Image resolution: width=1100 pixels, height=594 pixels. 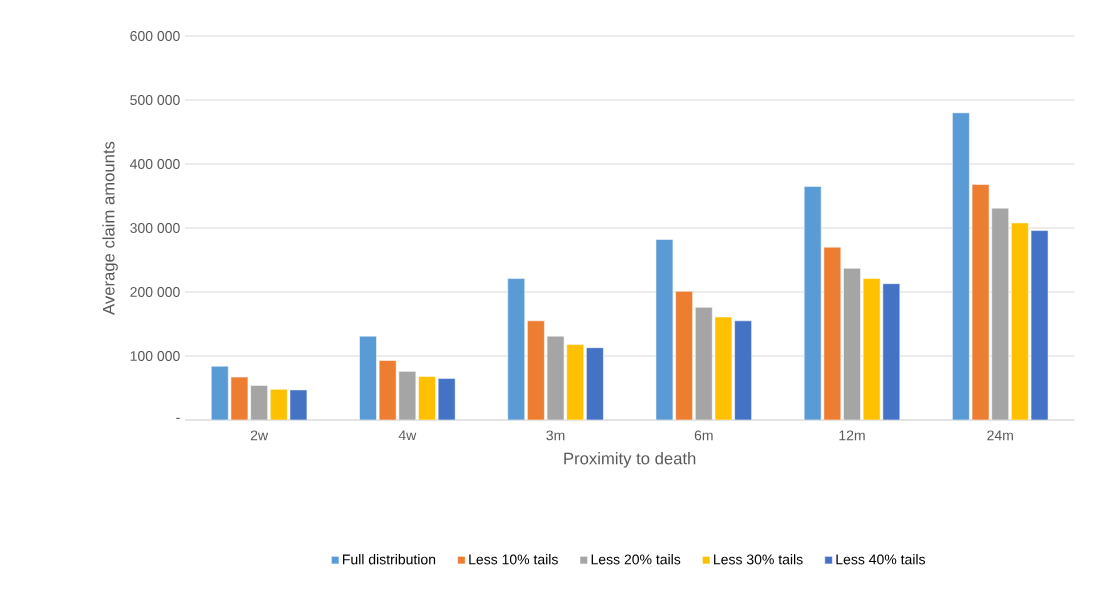 What do you see at coordinates (1000, 435) in the screenshot?
I see `x-tick-label: 24m` at bounding box center [1000, 435].